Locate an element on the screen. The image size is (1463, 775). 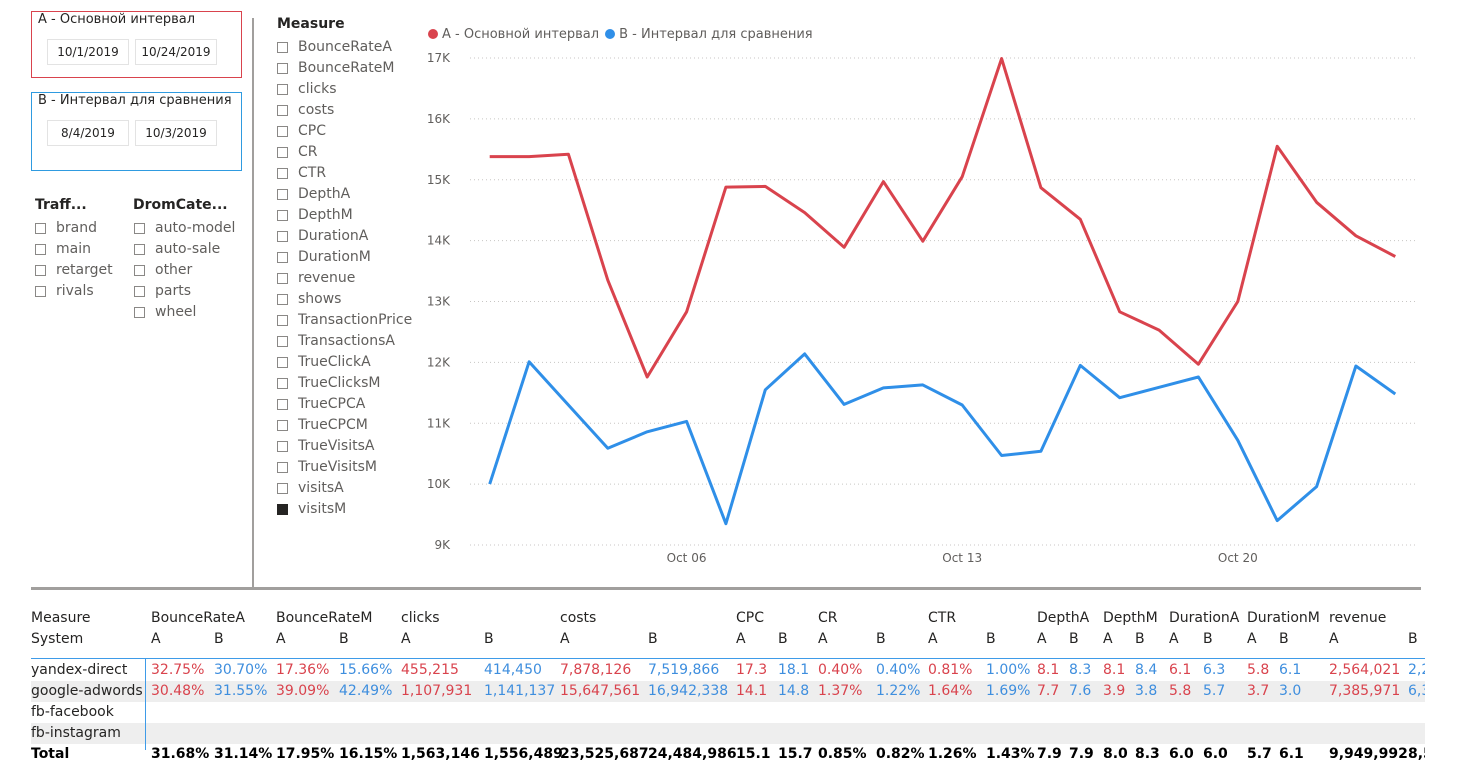
traffic-slicer-item: retarget is located at coordinates (74, 270).